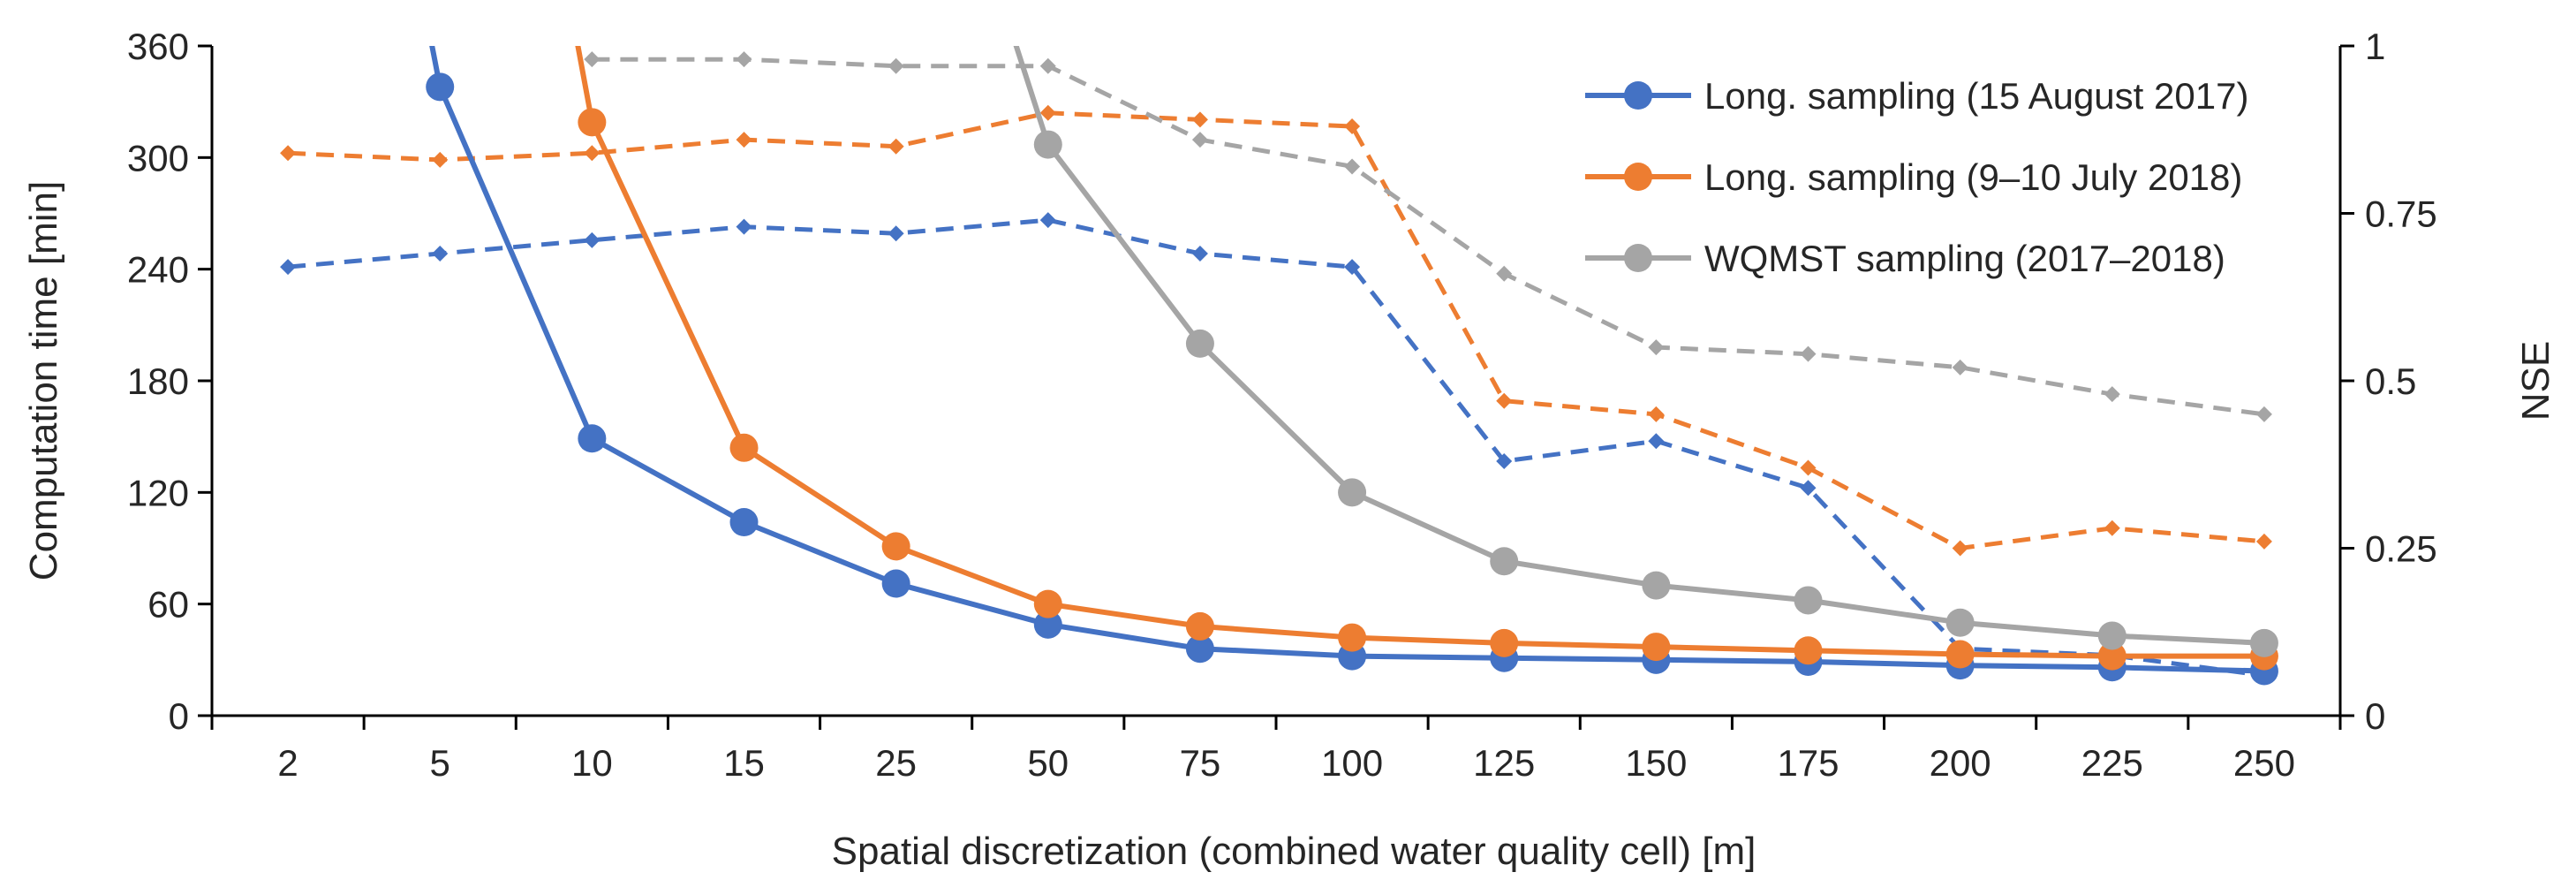 The image size is (2576, 895). What do you see at coordinates (43, 380) in the screenshot?
I see `y-axis-title: Computation time [min]` at bounding box center [43, 380].